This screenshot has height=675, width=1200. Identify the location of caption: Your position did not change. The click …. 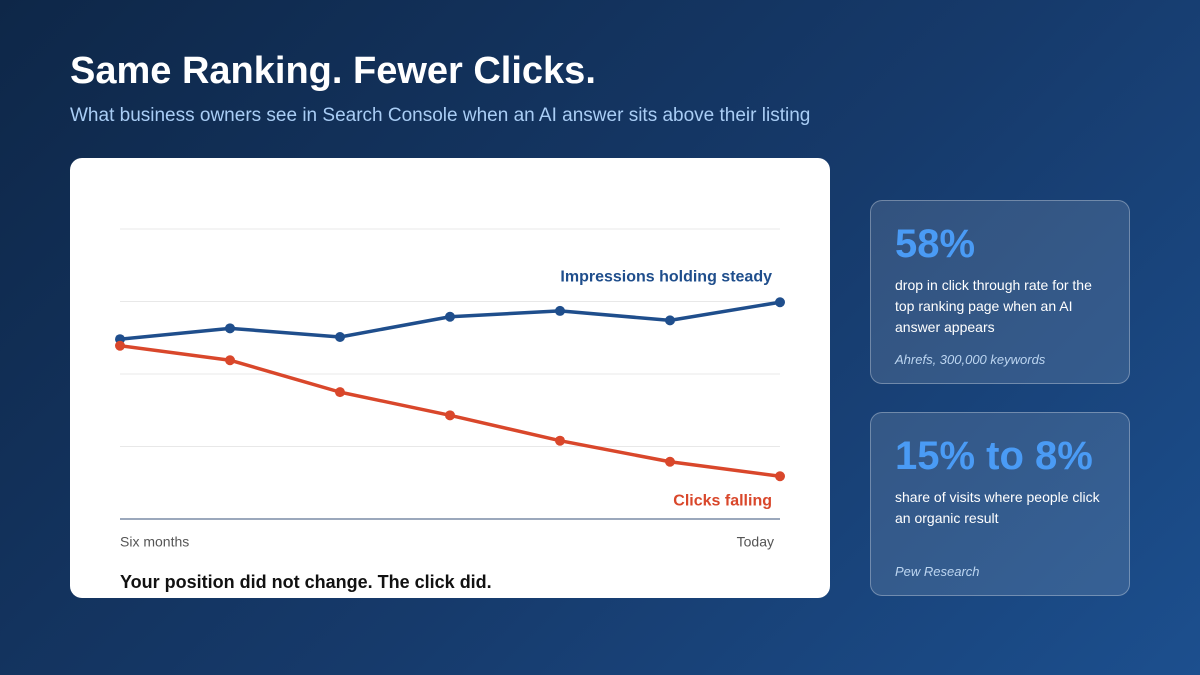
(306, 582).